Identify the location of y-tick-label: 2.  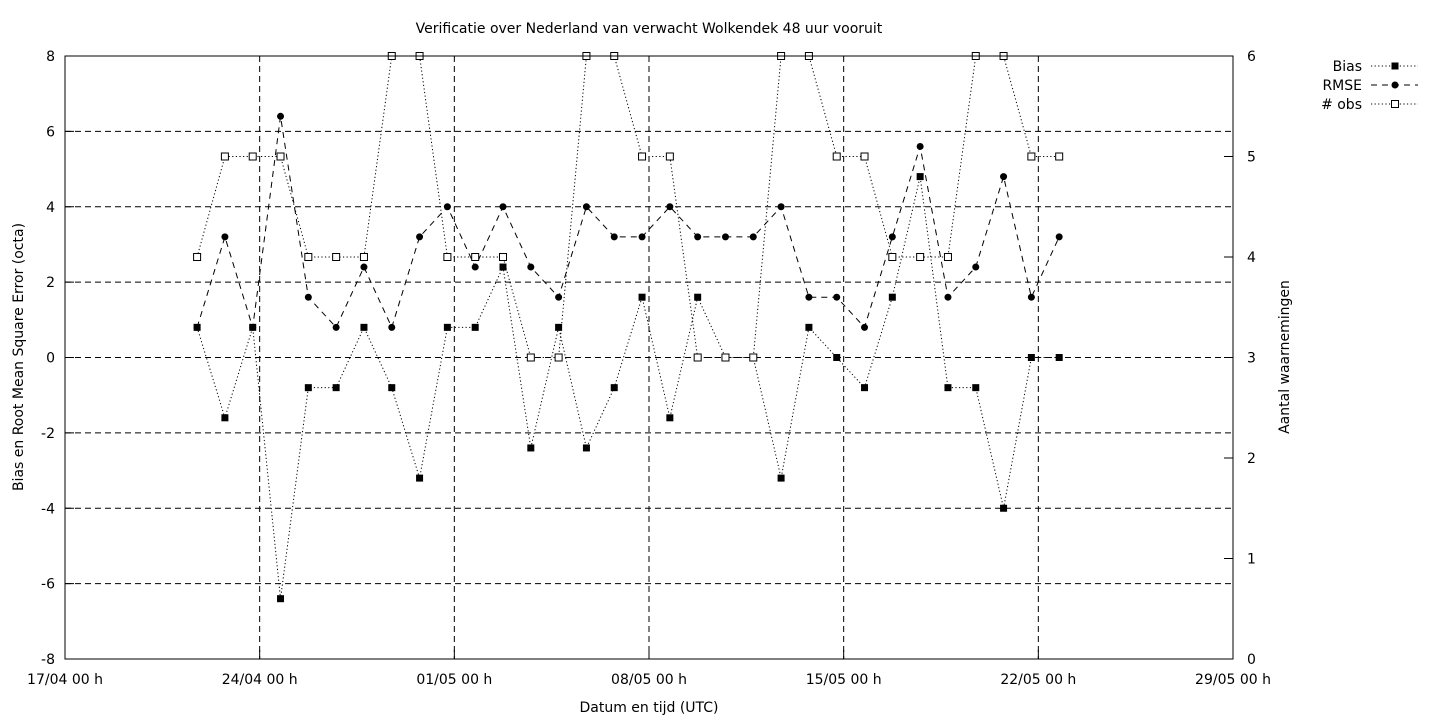
(50, 283).